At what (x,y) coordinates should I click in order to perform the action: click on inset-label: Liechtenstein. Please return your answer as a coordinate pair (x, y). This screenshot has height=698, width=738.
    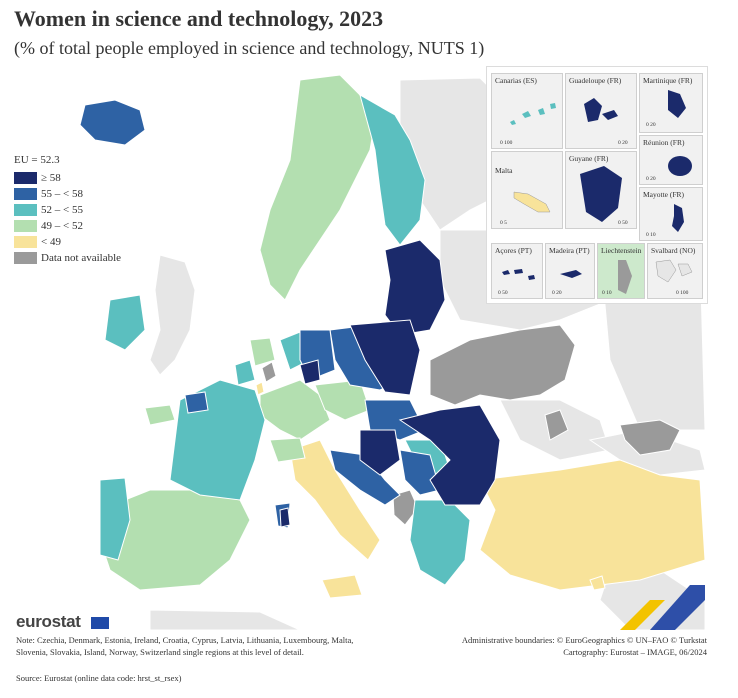
    Looking at the image, I should click on (621, 250).